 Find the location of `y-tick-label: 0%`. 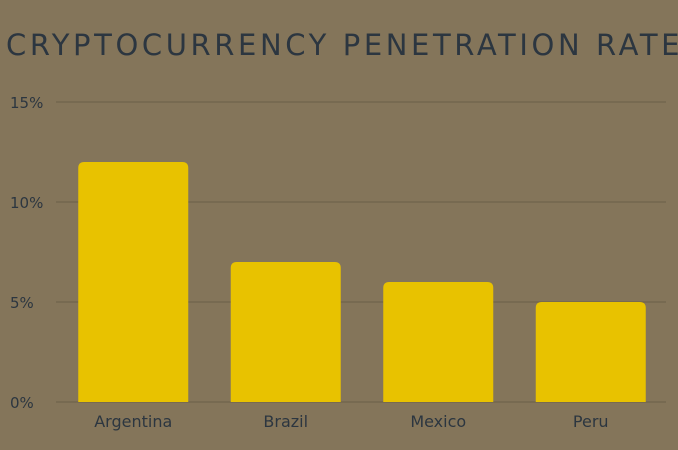

y-tick-label: 0% is located at coordinates (22, 403).